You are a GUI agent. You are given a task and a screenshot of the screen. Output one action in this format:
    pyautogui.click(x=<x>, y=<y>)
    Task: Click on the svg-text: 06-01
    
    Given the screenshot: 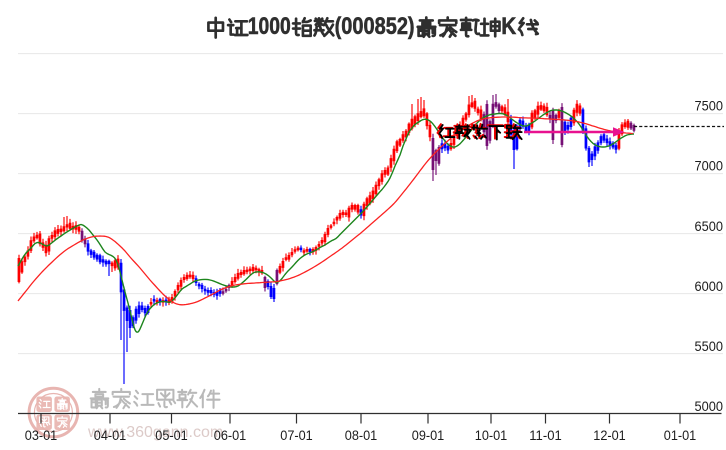 What is the action you would take?
    pyautogui.click(x=230, y=435)
    